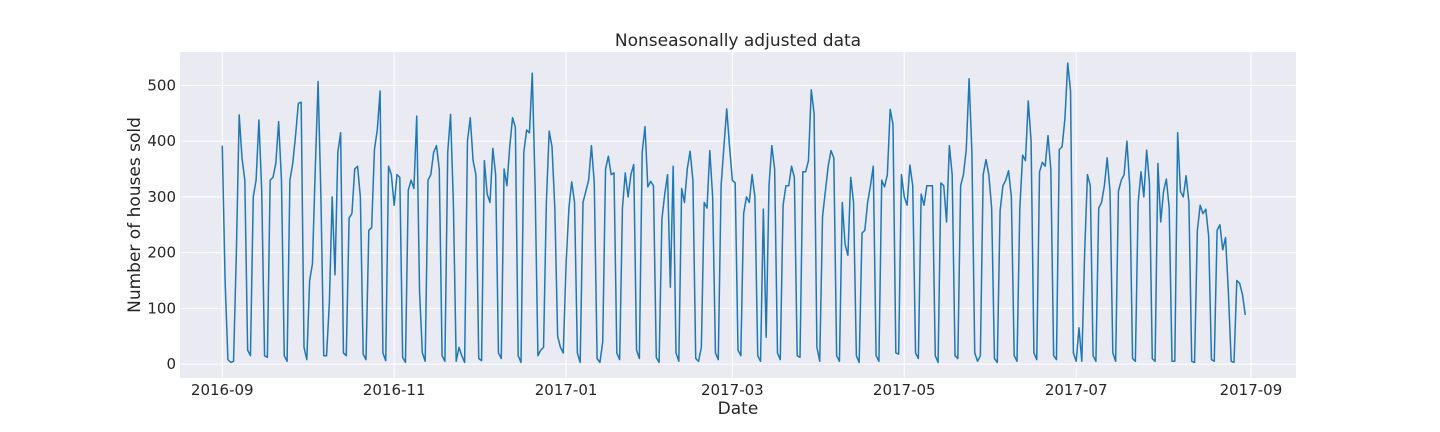 The width and height of the screenshot is (1440, 432). Describe the element at coordinates (161, 85) in the screenshot. I see `y-tick-label: 500` at that location.